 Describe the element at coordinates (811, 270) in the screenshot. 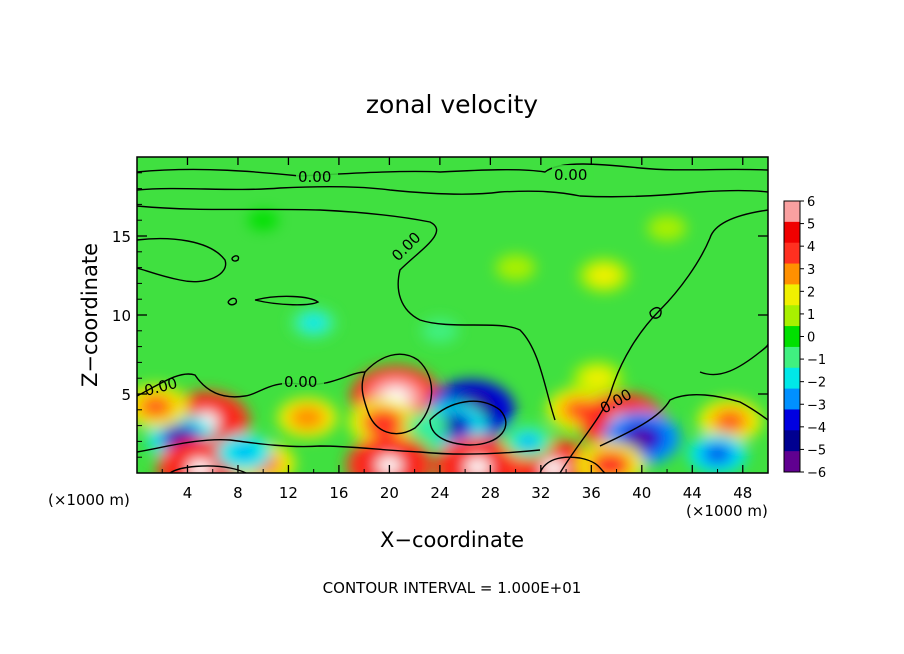

I see `colorbar-label: 3` at that location.